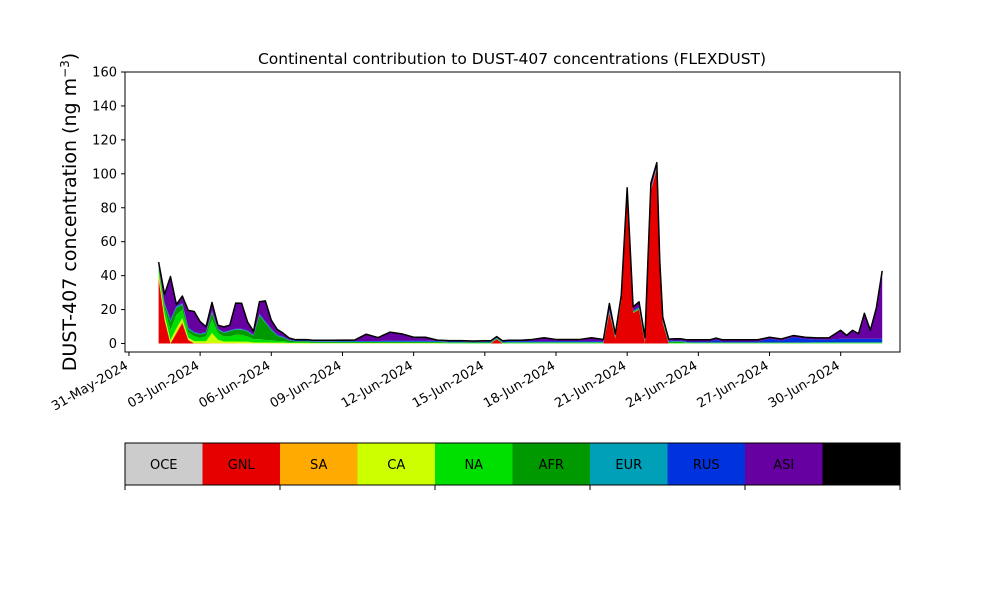  I want to click on x-tick-label: 27-Jun-2024, so click(733, 384).